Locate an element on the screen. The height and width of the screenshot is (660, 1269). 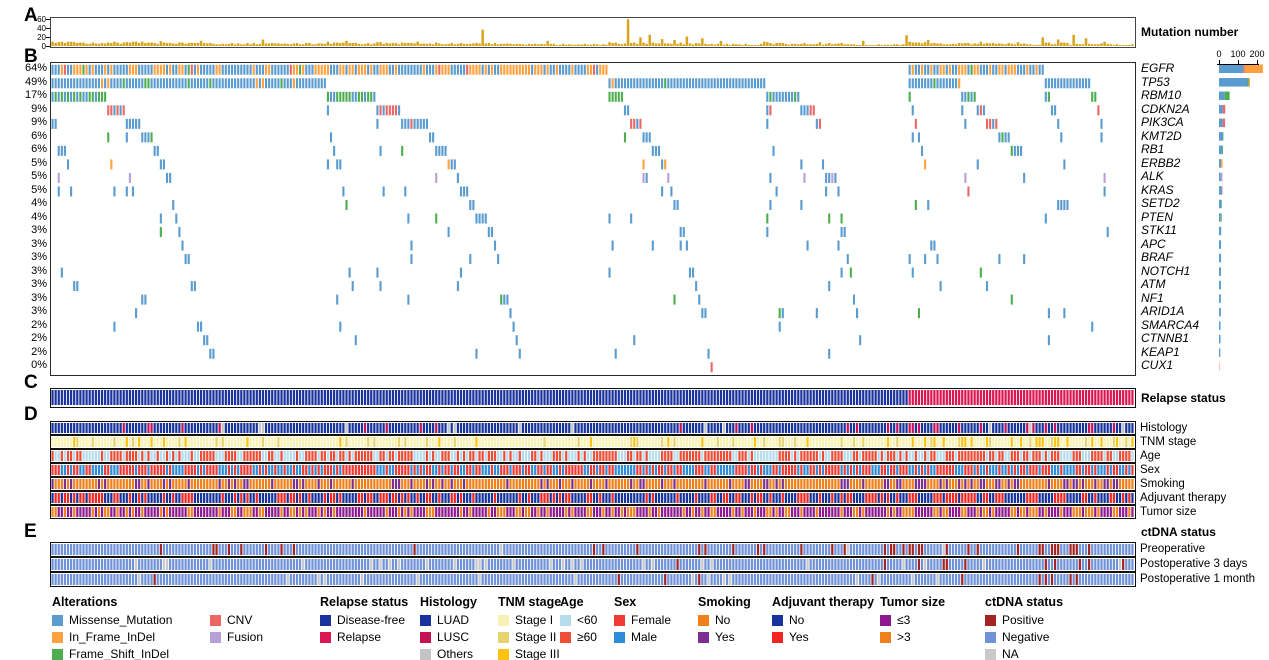
gene-count-axis-tick is located at coordinates (1238, 62).